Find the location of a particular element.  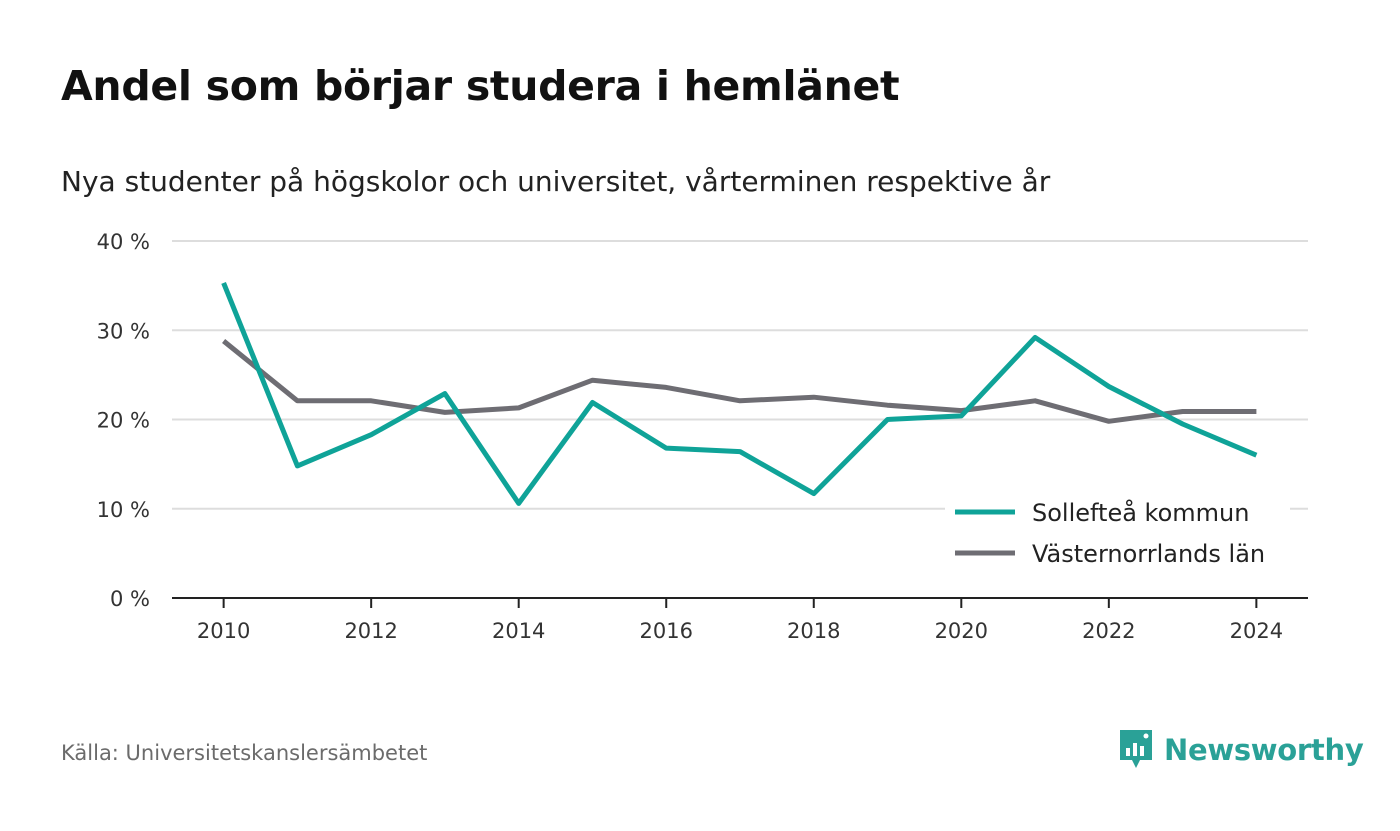

x-tick-label: 2010 is located at coordinates (223, 631).